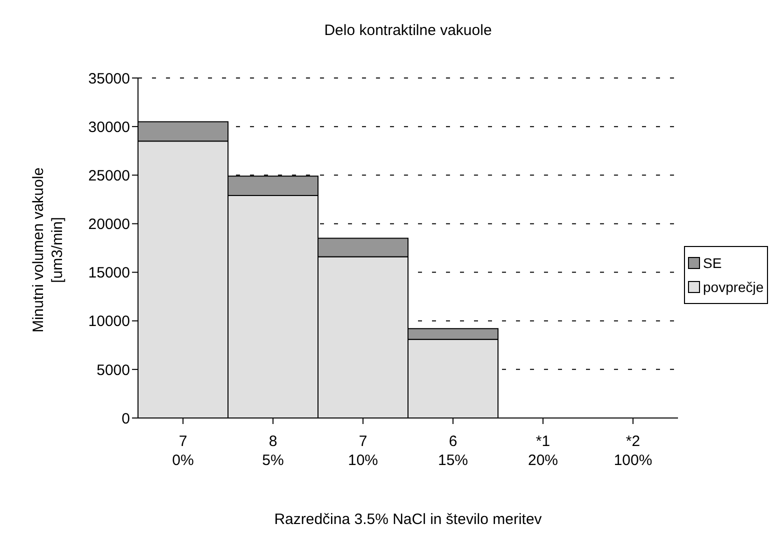 The height and width of the screenshot is (546, 773). Describe the element at coordinates (453, 451) in the screenshot. I see `x-tick-label: 6 15%` at that location.